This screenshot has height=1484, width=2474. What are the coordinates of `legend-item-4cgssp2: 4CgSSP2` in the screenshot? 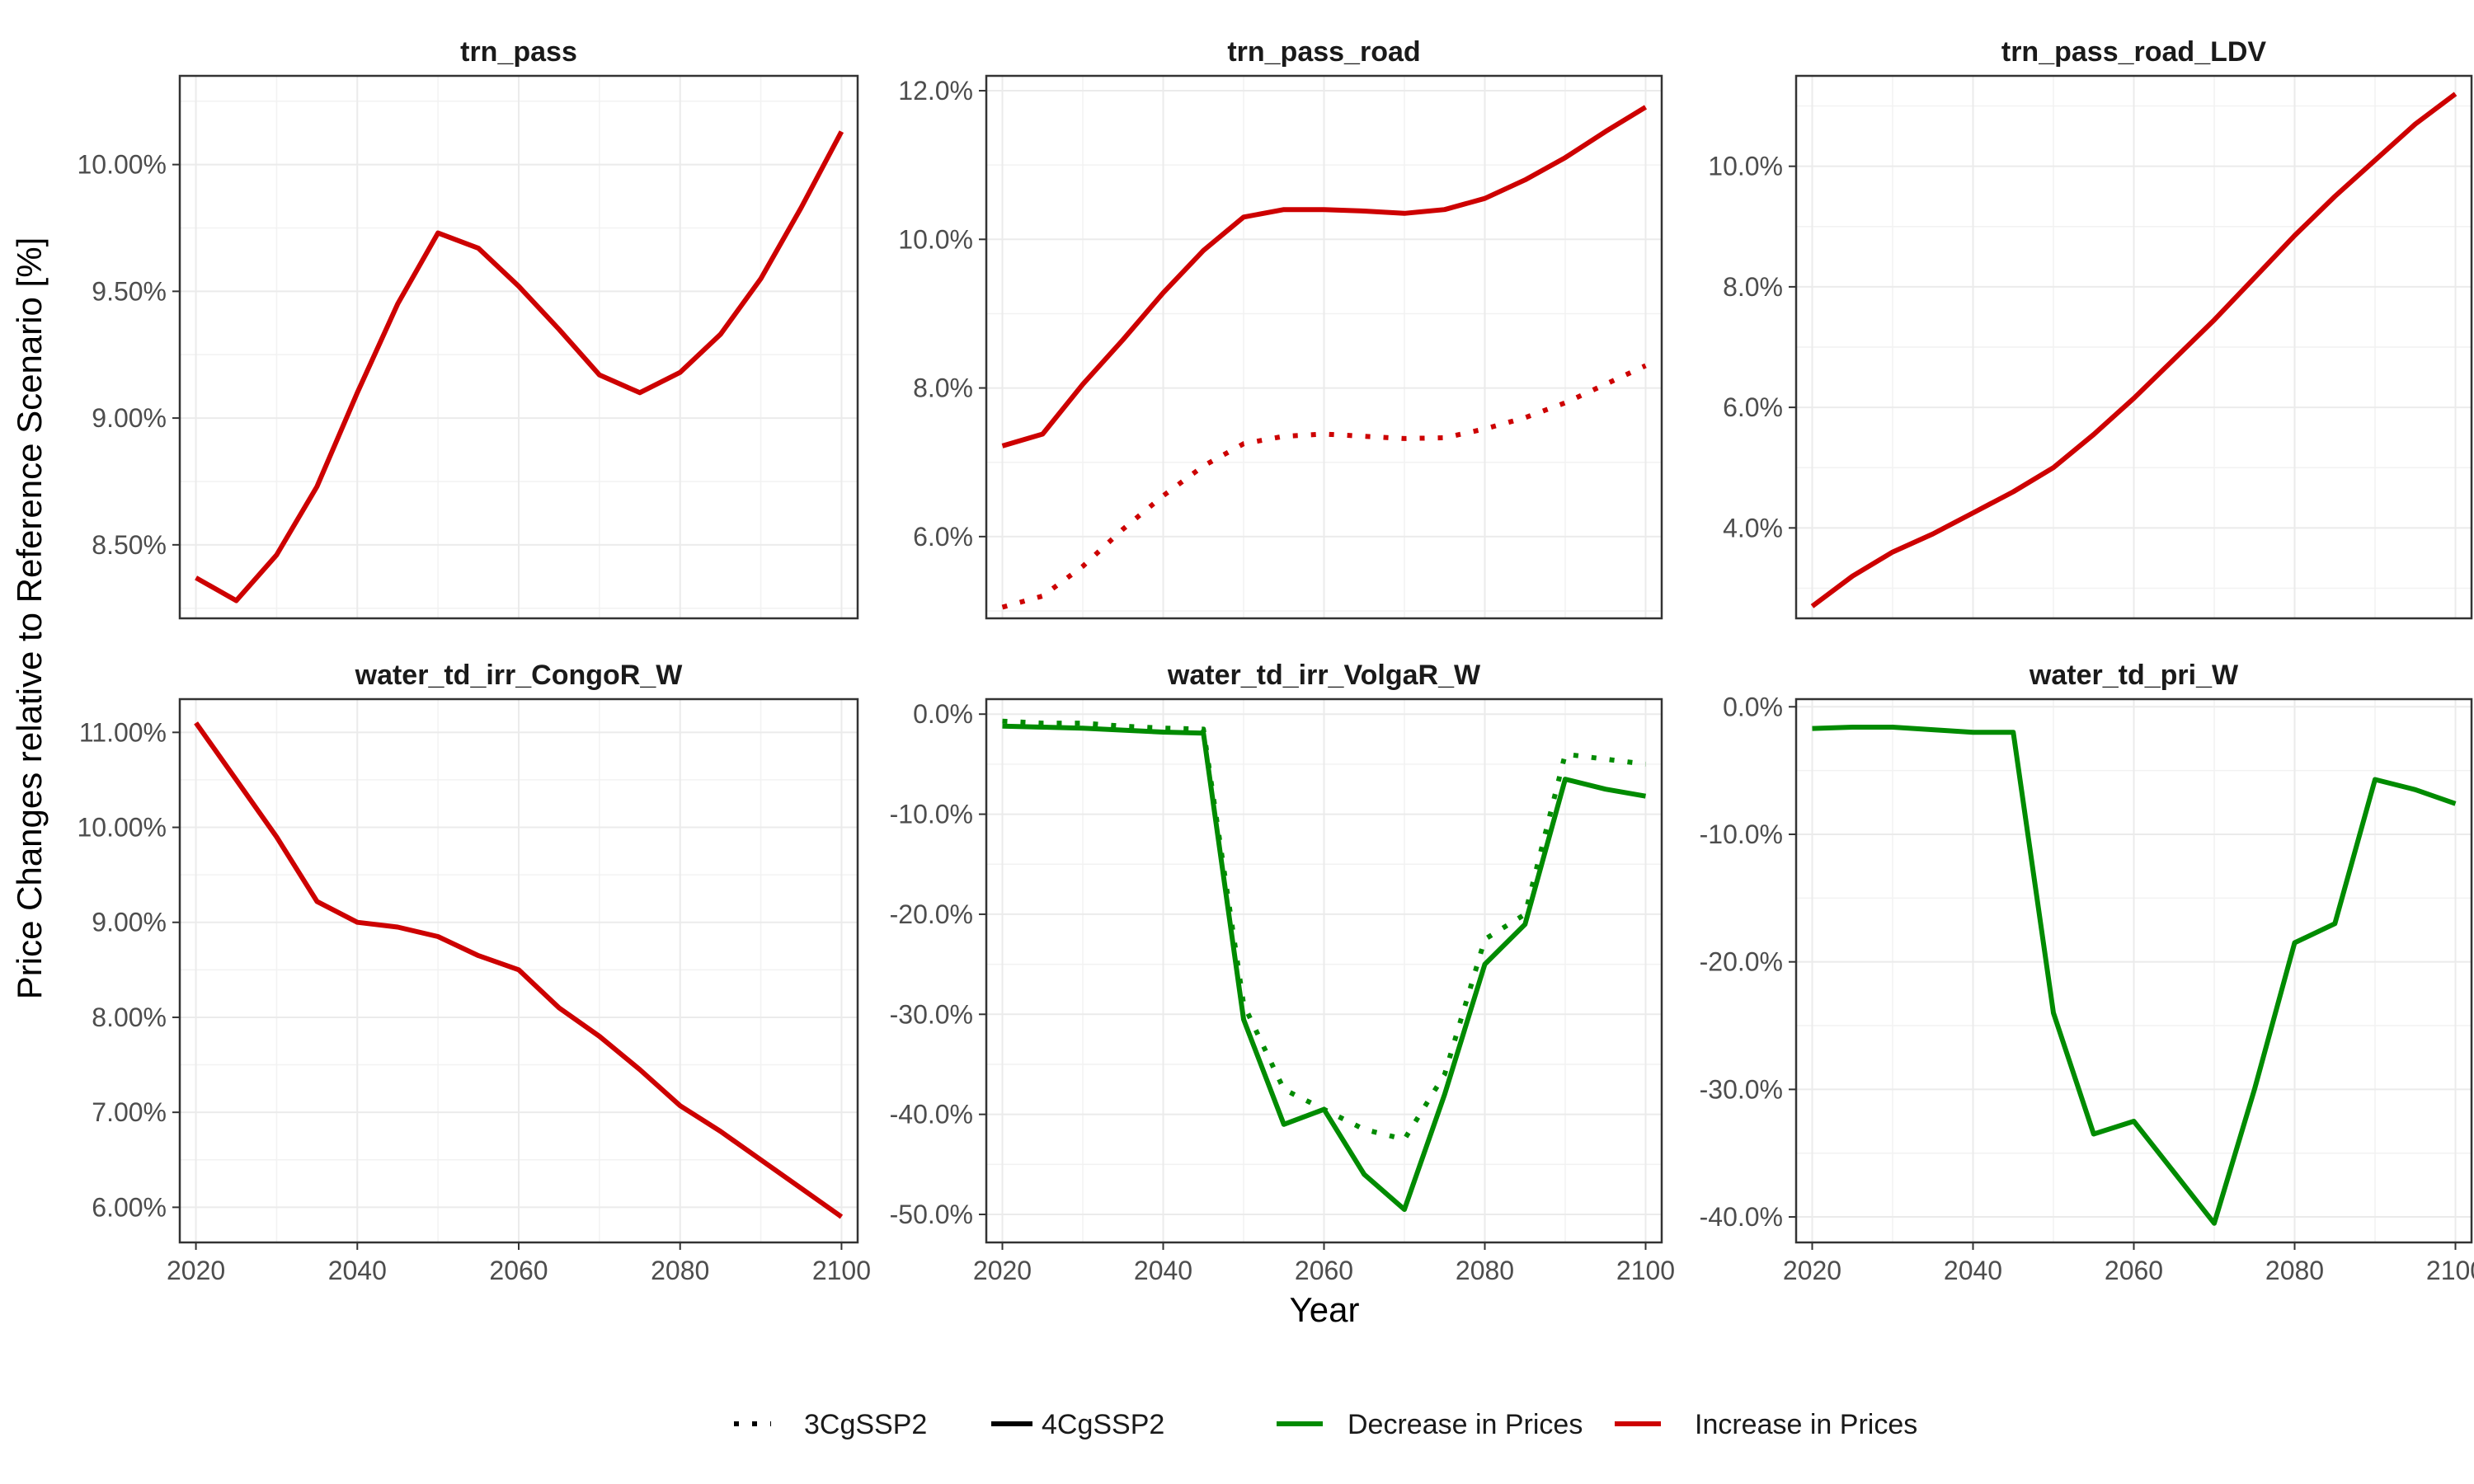 It's located at (1077, 1424).